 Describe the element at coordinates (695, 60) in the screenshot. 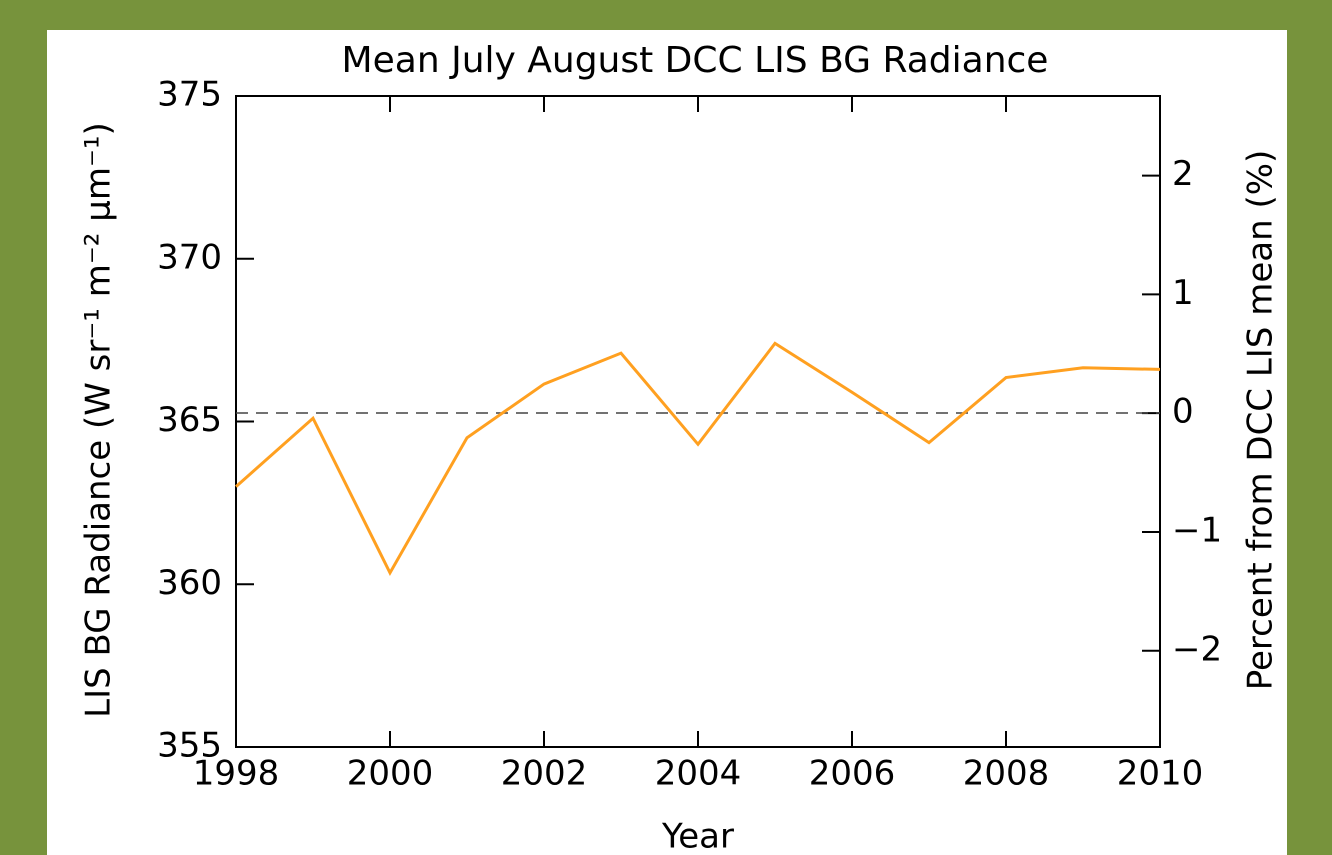

I see `chart-title: Mean July August DCC LIS BG Radiance` at that location.